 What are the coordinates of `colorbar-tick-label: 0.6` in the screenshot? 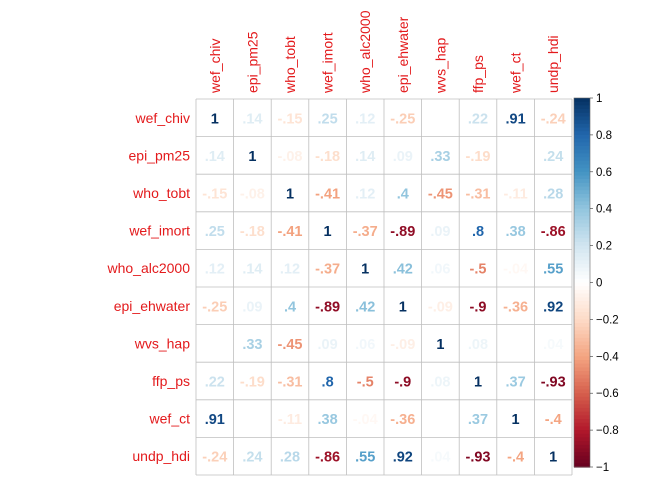 It's located at (604, 173).